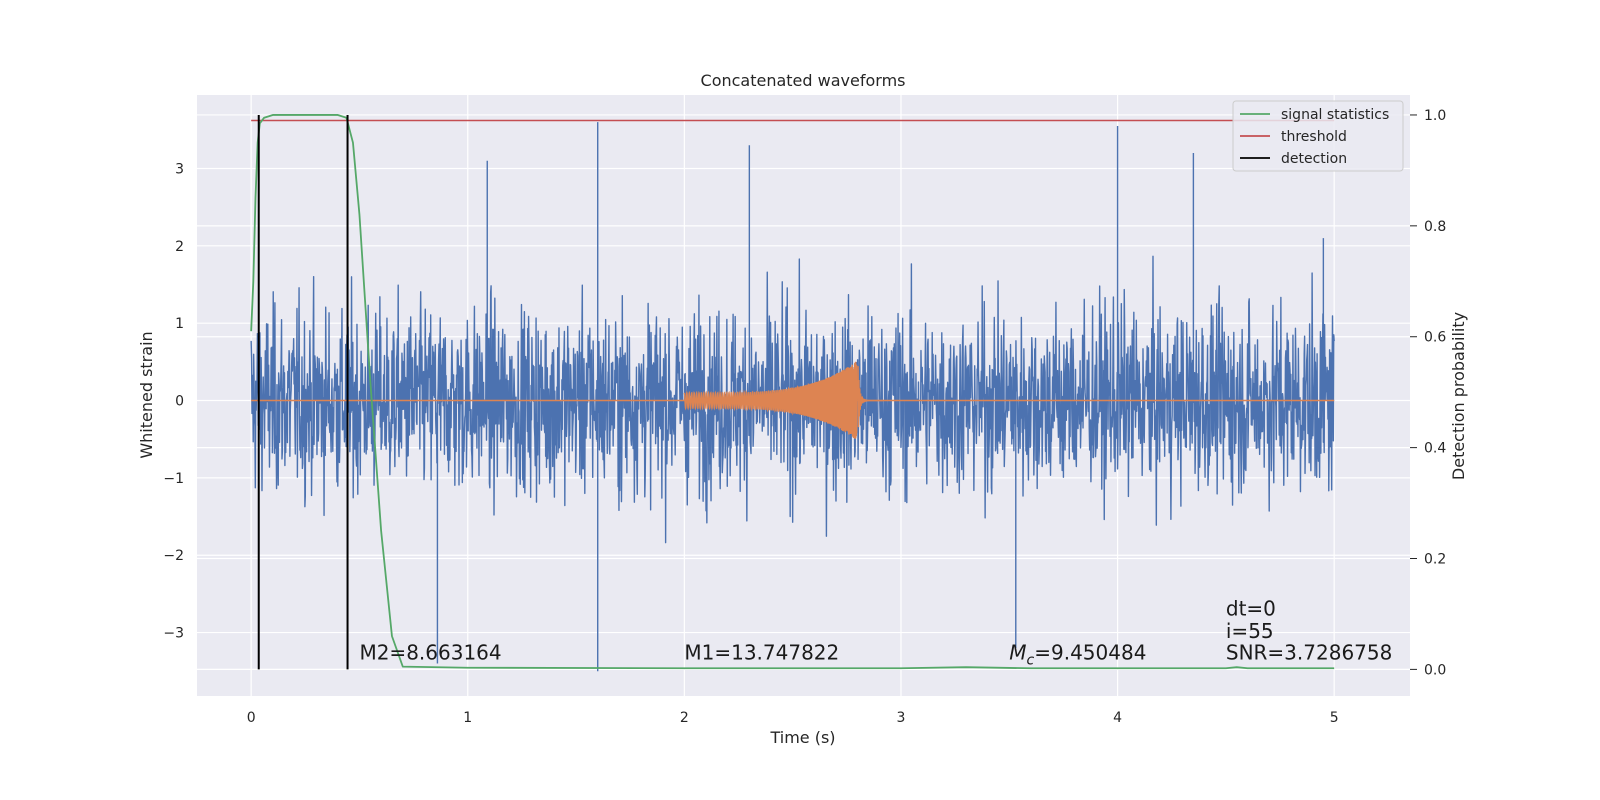 This screenshot has width=1600, height=800. I want to click on y2-tick-label: 0.4, so click(1435, 449).